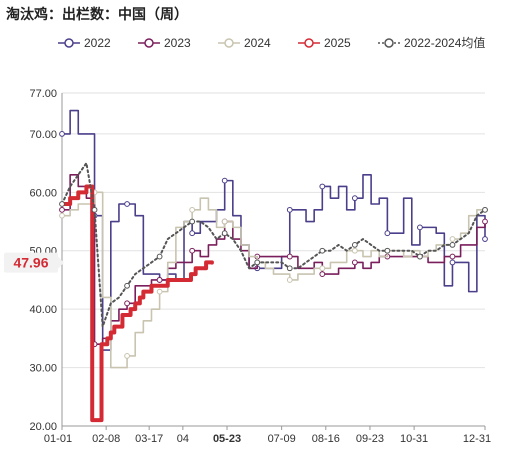  Describe the element at coordinates (43, 193) in the screenshot. I see `y-tick-label: 60.00` at that location.